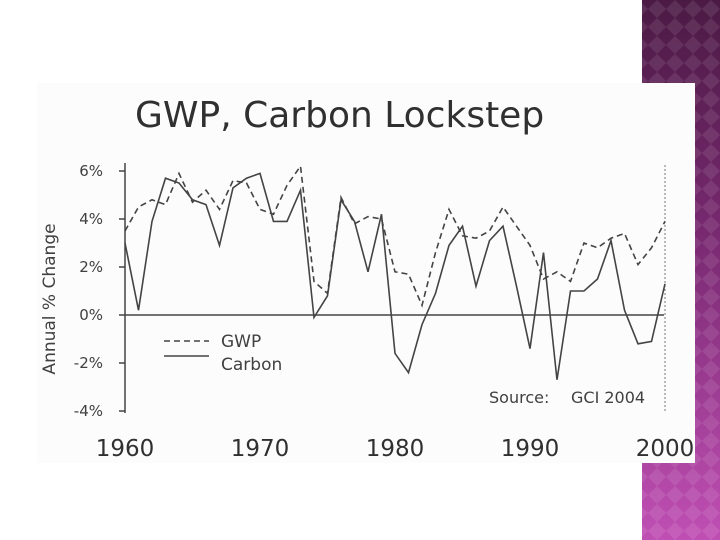 This screenshot has height=540, width=720. Describe the element at coordinates (665, 449) in the screenshot. I see `x-tick-label: 2000` at that location.